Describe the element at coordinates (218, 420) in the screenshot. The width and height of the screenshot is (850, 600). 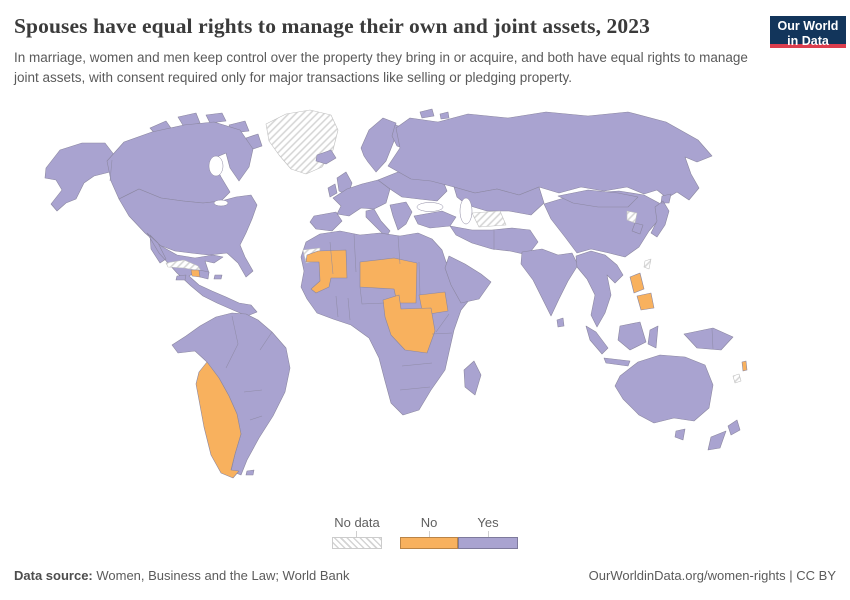
I see `map-region-chile` at that location.